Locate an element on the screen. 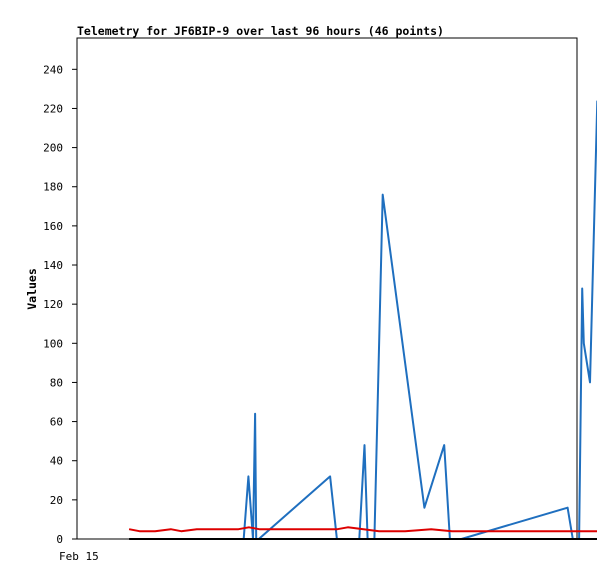 This screenshot has width=597, height=579. y-tick-label: 0 is located at coordinates (59, 539).